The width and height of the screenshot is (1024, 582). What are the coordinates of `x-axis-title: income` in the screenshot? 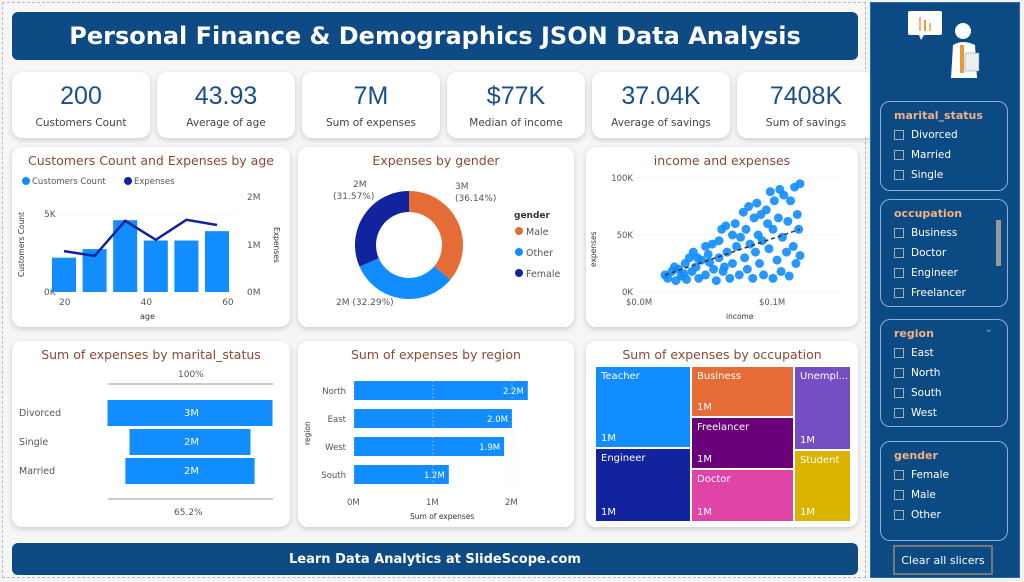 It's located at (740, 316).